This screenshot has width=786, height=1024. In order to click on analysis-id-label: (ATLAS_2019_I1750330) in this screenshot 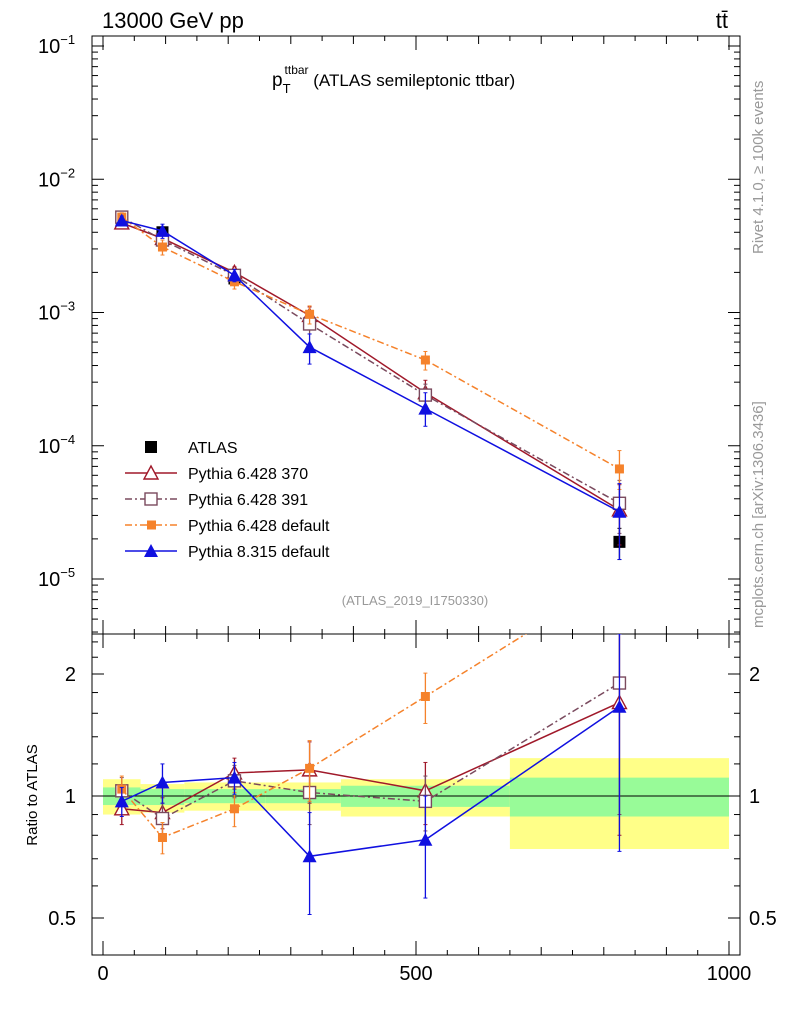, I will do `click(415, 600)`.